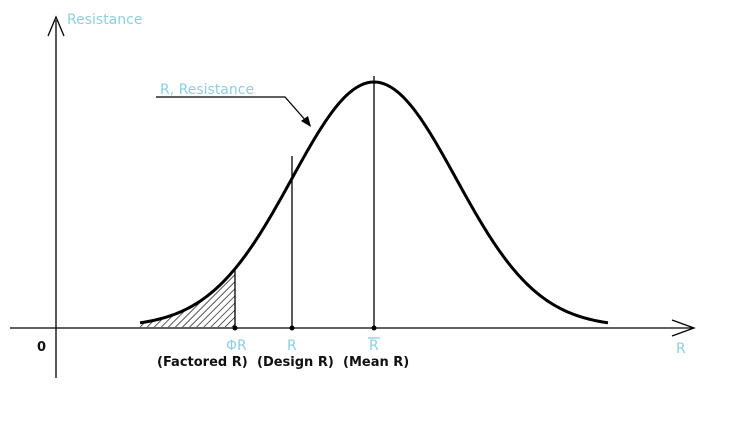 The height and width of the screenshot is (422, 745). Describe the element at coordinates (207, 90) in the screenshot. I see `curve-label: R, Resistance` at that location.